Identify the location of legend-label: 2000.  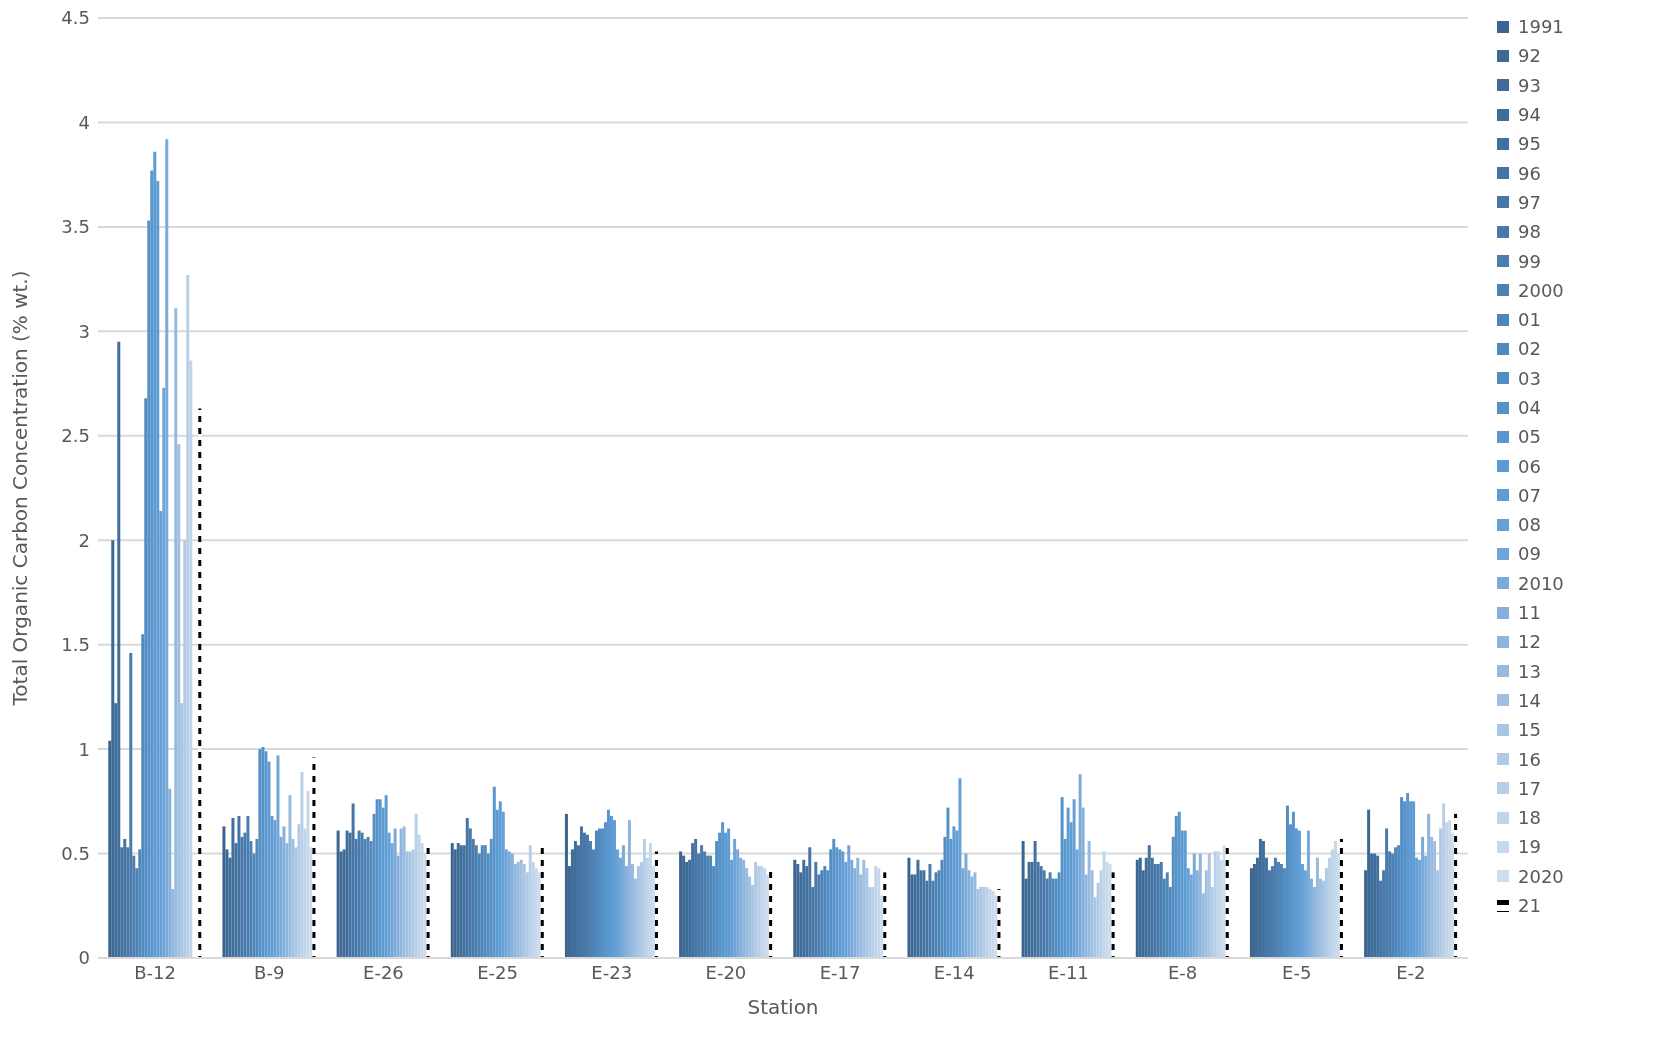
(1541, 290).